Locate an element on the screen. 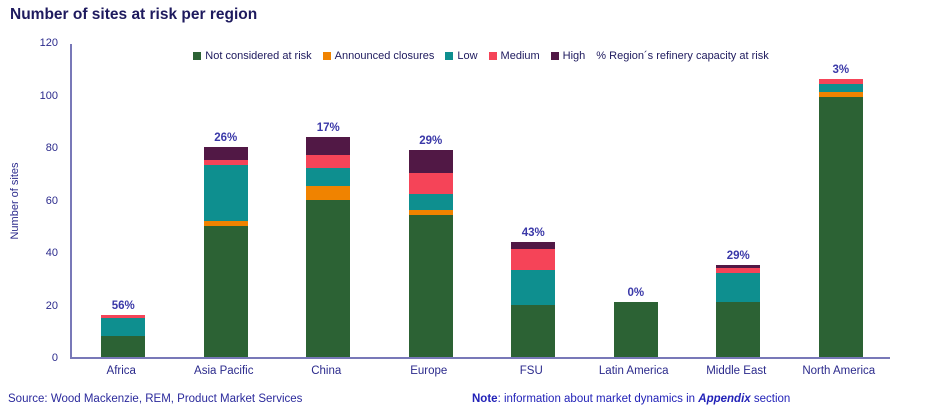 This screenshot has height=413, width=940. legend-item: Low is located at coordinates (461, 56).